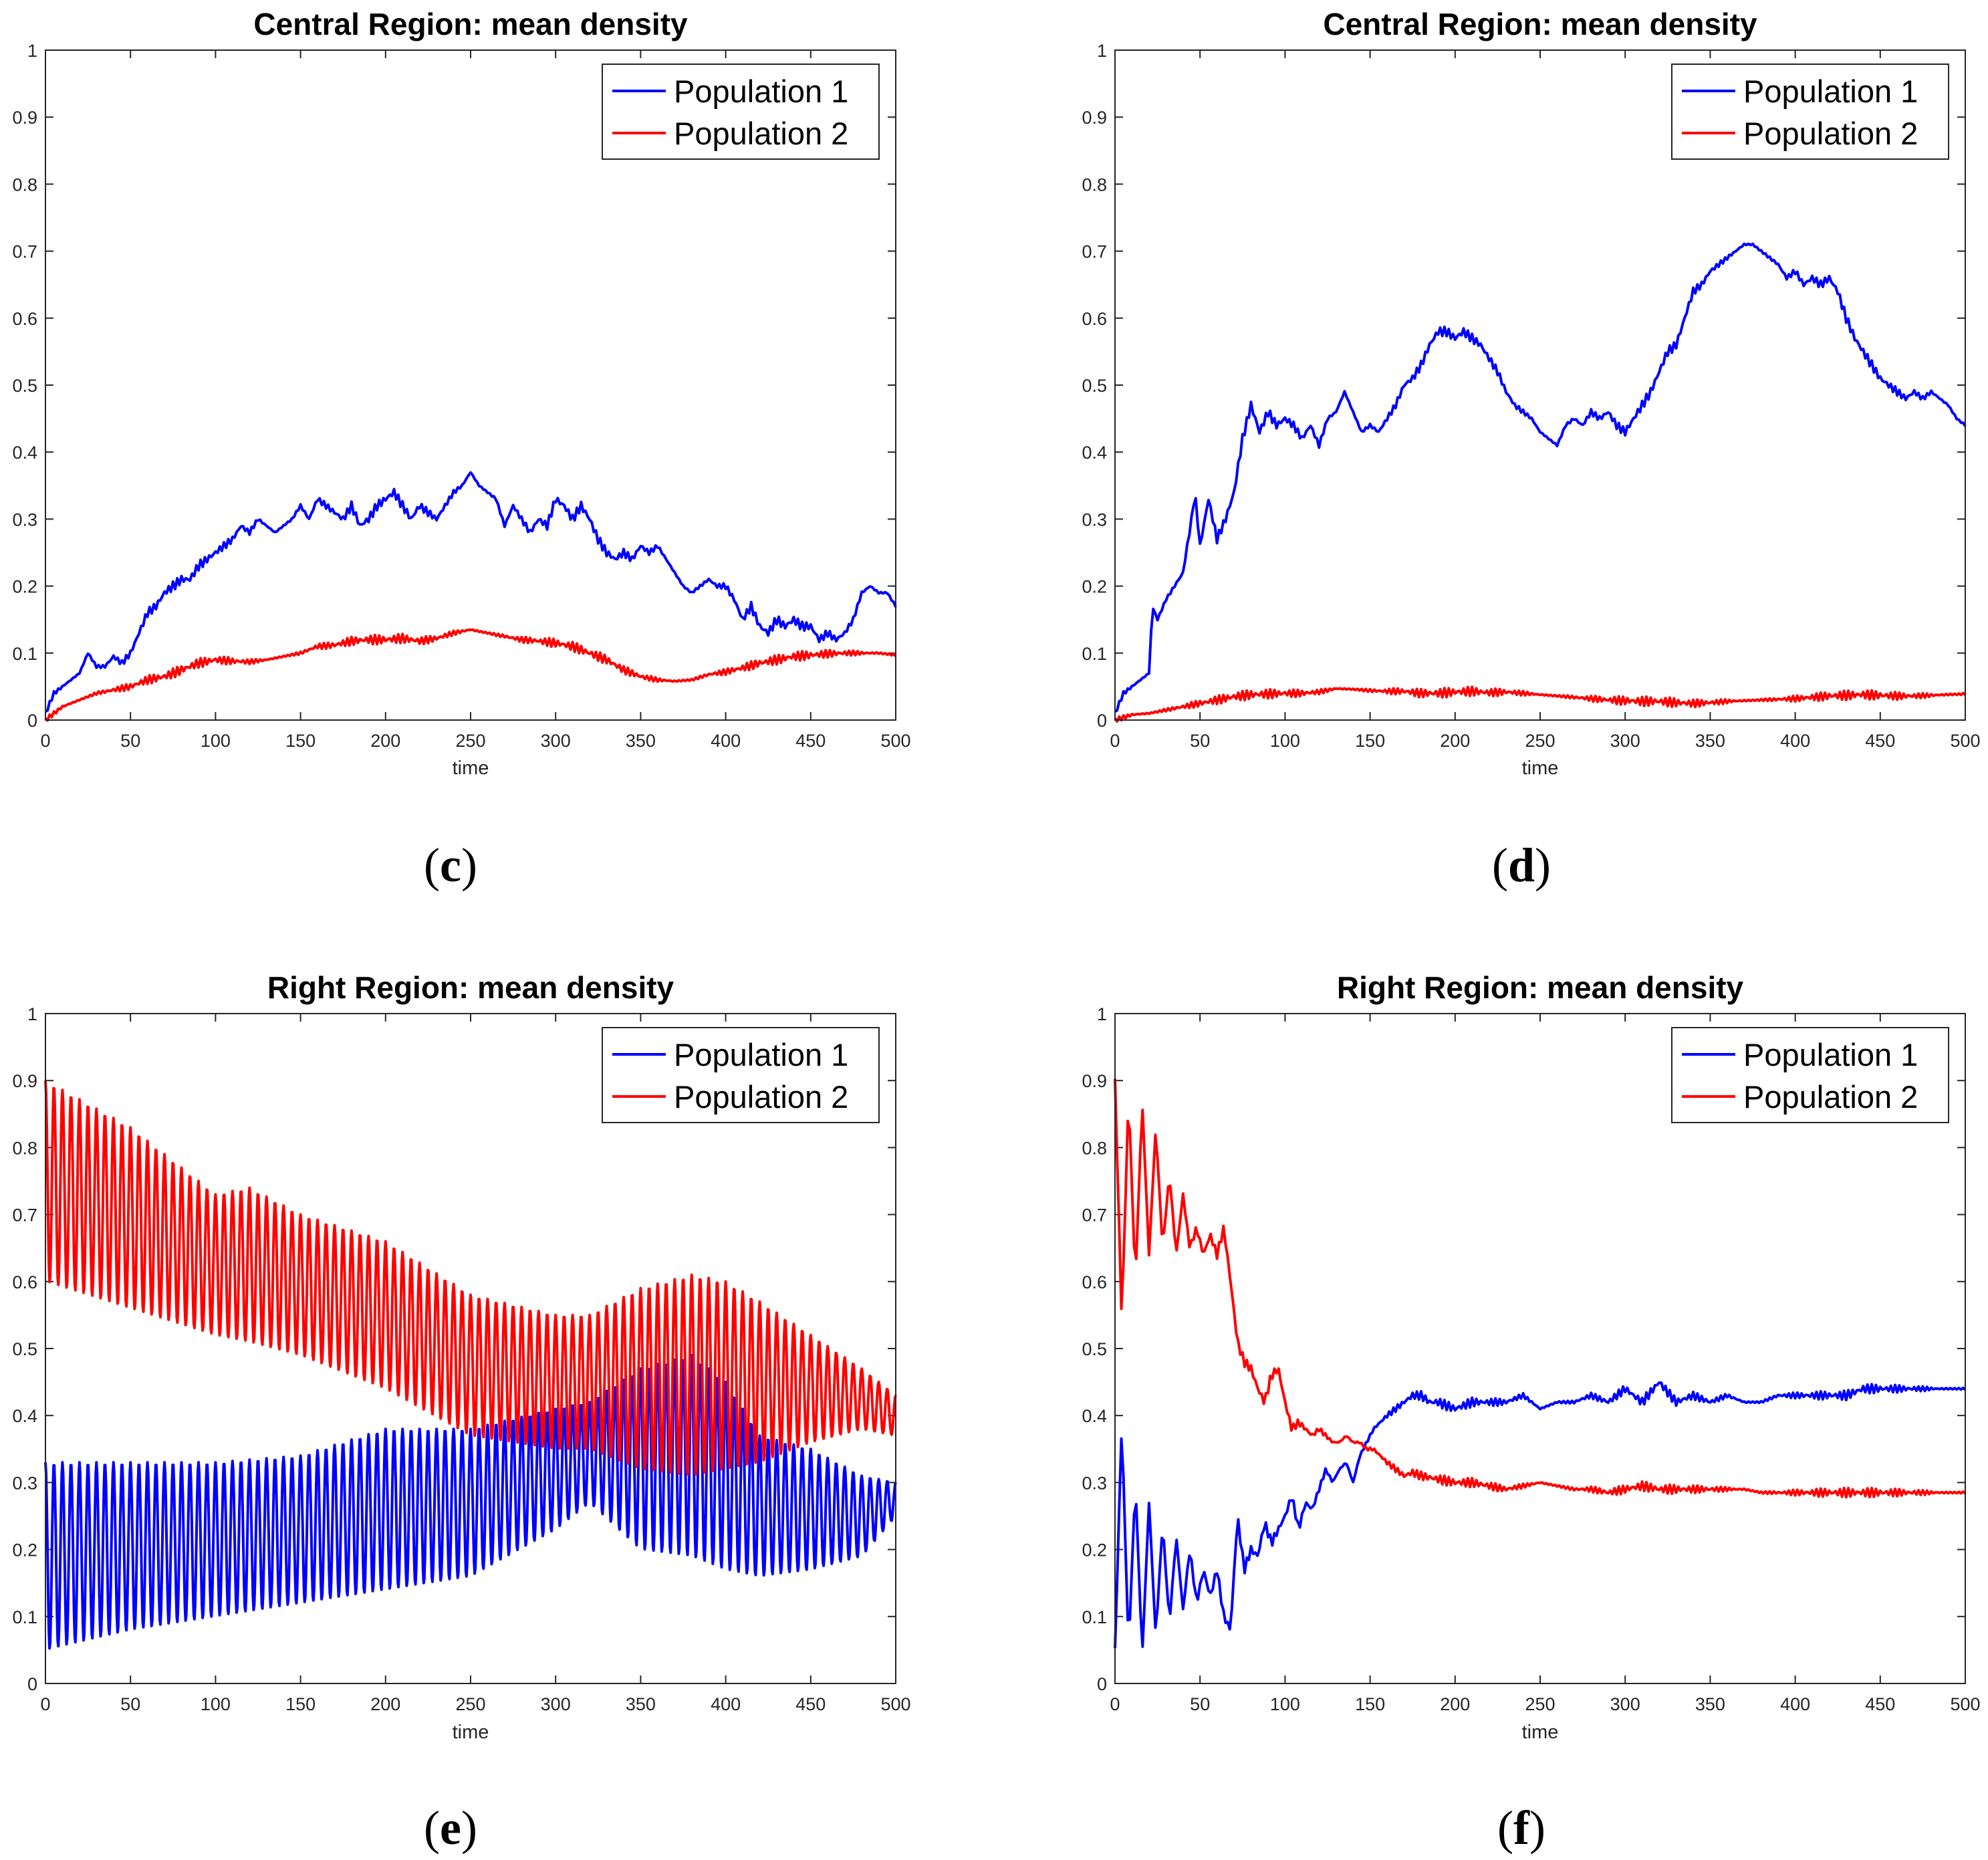  Describe the element at coordinates (450, 1828) in the screenshot. I see `panel-caption-letter: e` at that location.